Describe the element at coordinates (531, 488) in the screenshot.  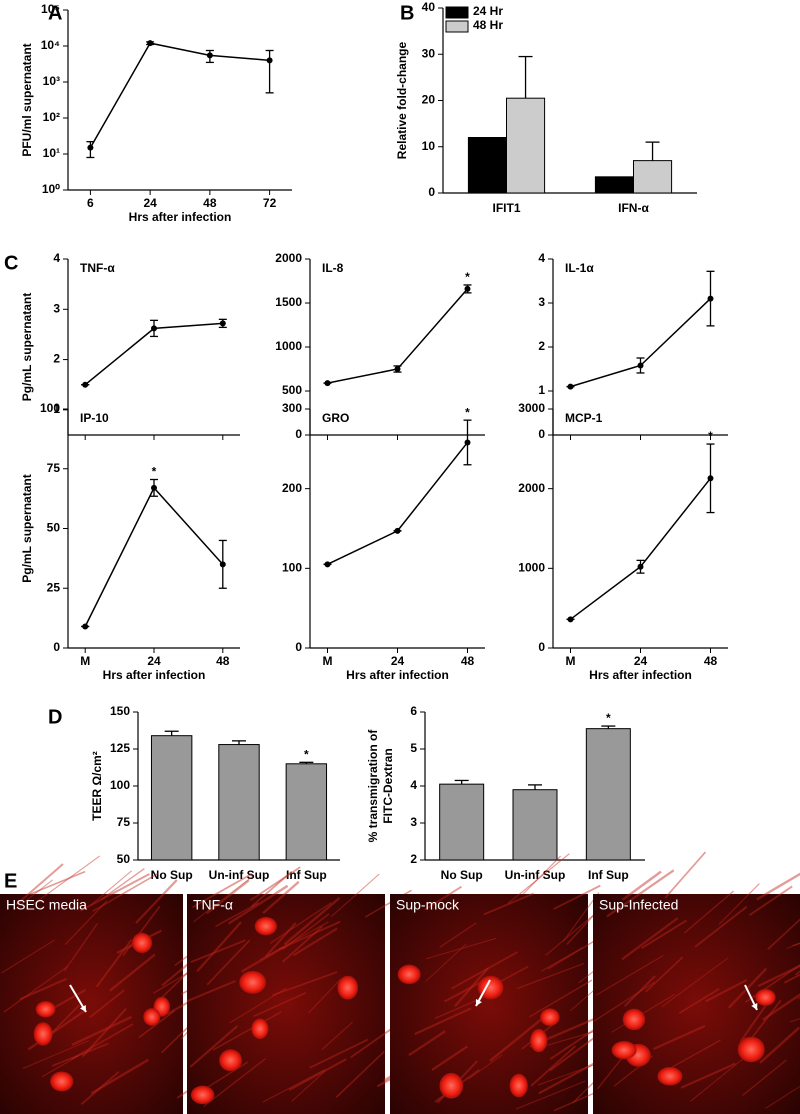
I see `y-tick-label: 2000` at that location.